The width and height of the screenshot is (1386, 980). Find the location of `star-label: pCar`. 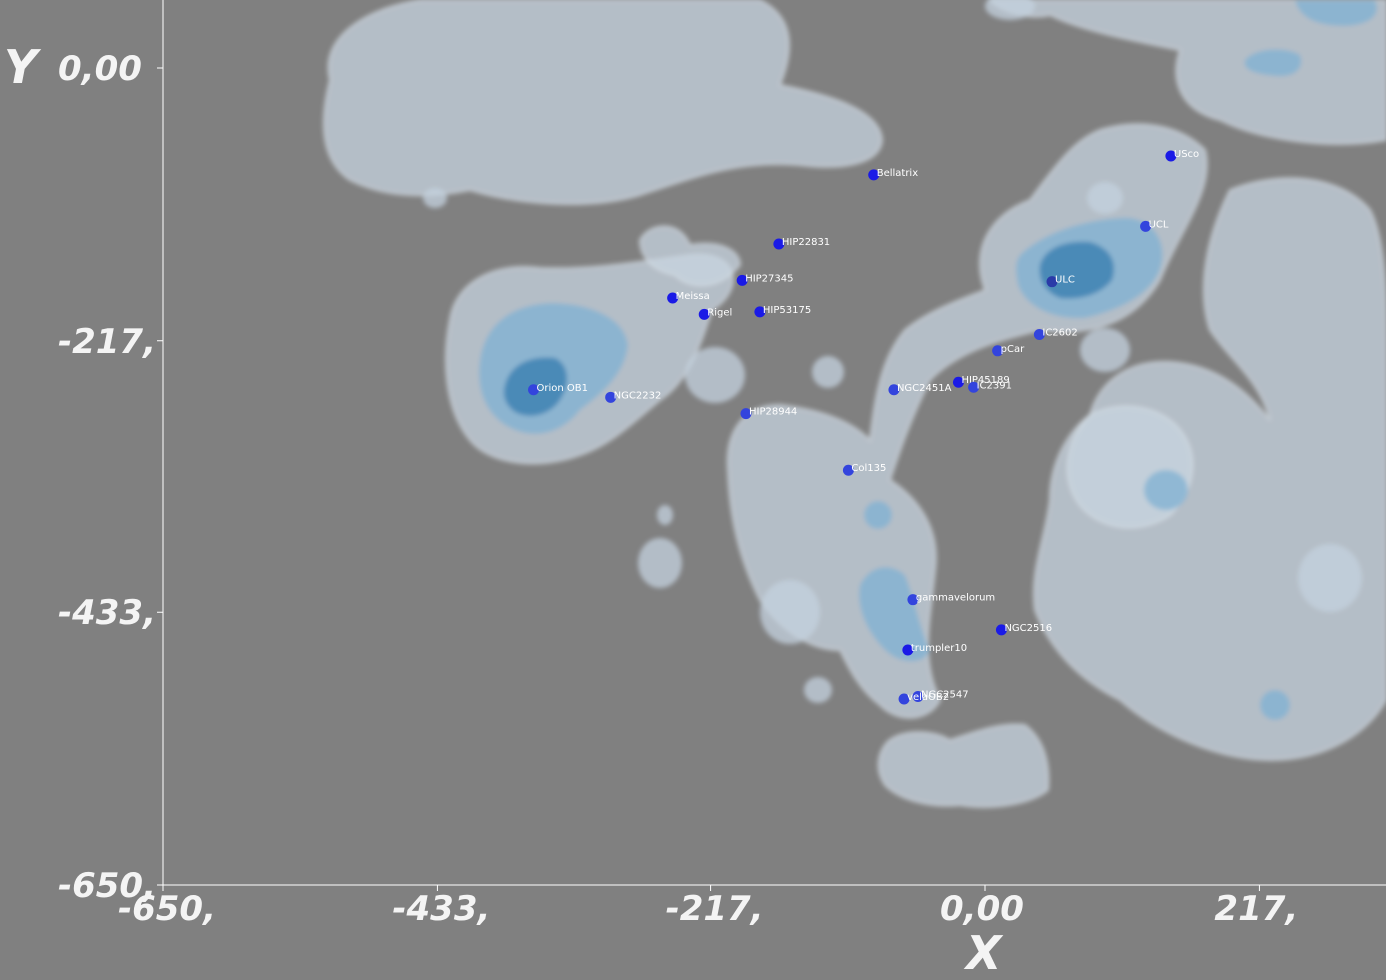

star-label: pCar is located at coordinates (1013, 349).